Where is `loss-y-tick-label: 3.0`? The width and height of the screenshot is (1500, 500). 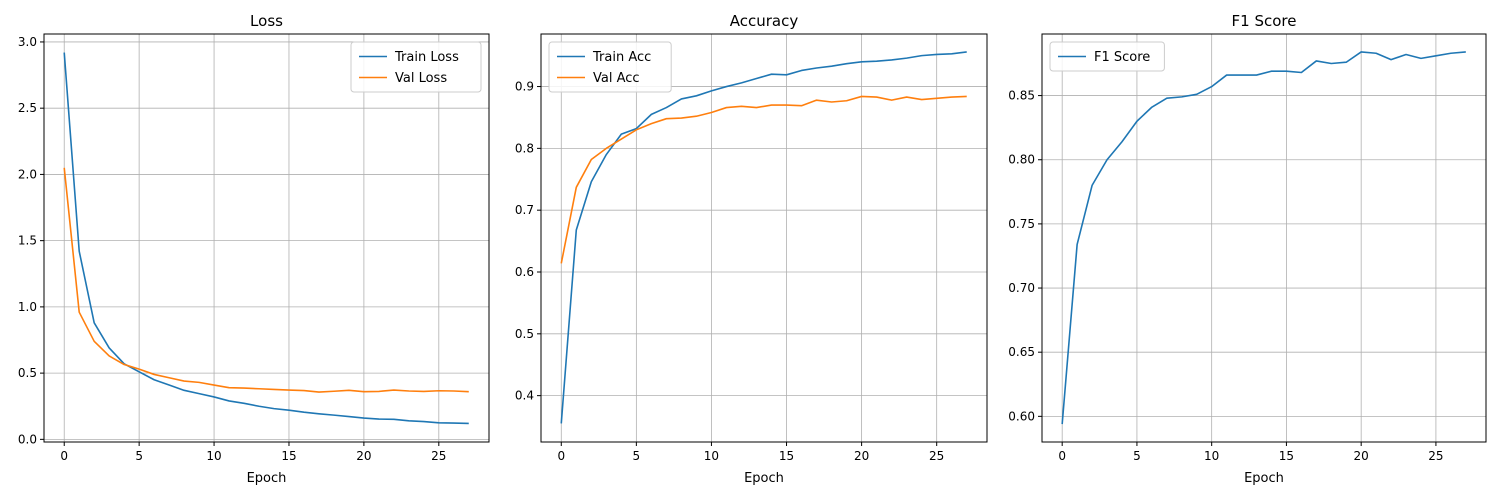
loss-y-tick-label: 3.0 is located at coordinates (27, 42).